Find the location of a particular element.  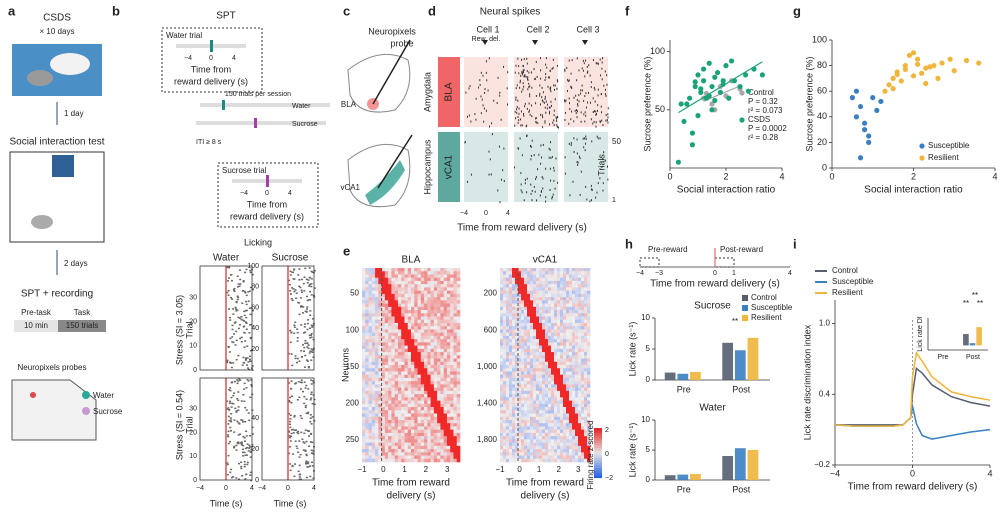

label: 0 is located at coordinates (211, 58).